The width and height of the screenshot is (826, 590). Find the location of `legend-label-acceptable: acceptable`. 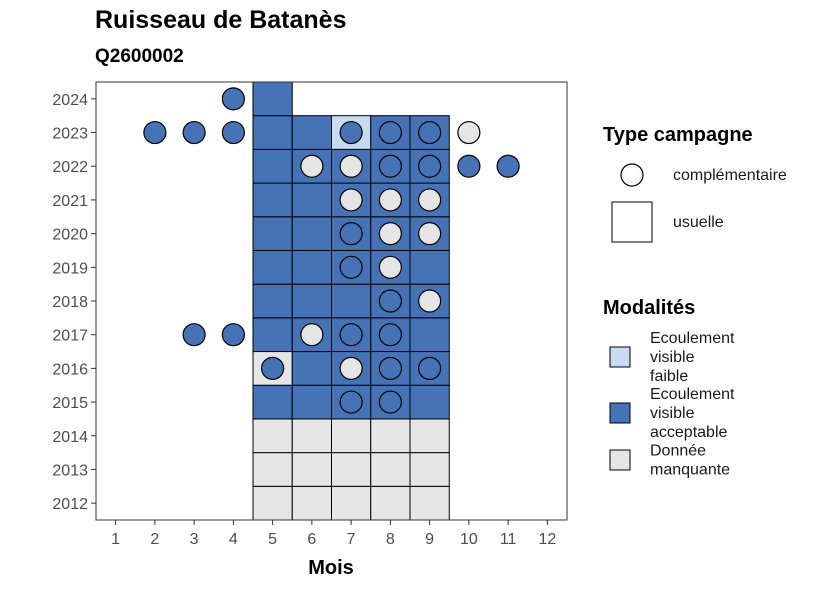

legend-label-acceptable: acceptable is located at coordinates (688, 432).